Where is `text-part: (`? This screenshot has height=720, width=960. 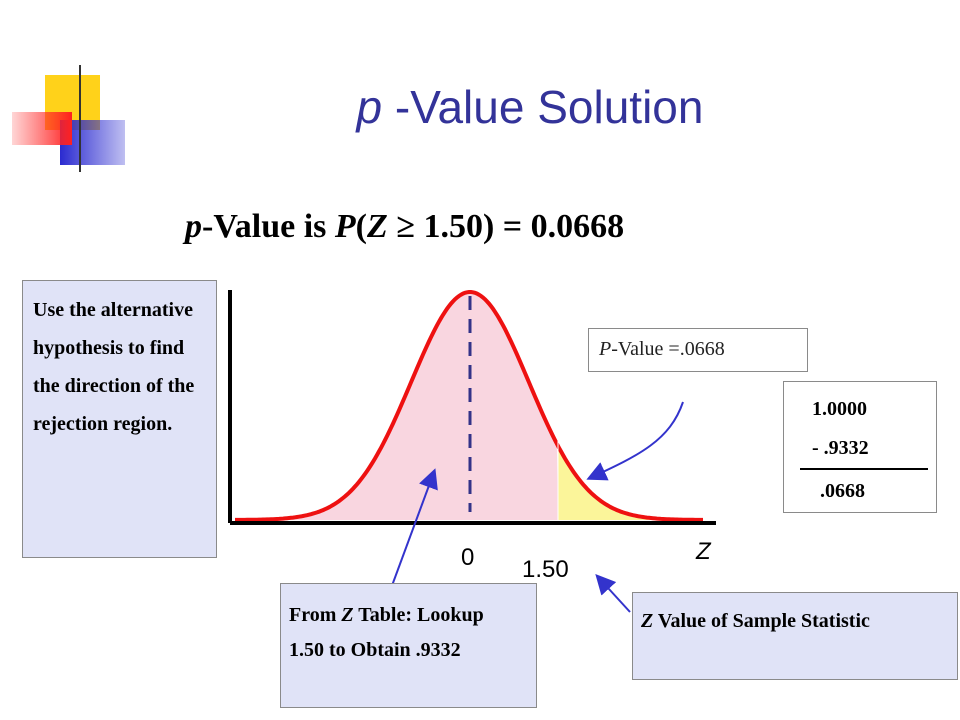
text-part: ( is located at coordinates (361, 226).